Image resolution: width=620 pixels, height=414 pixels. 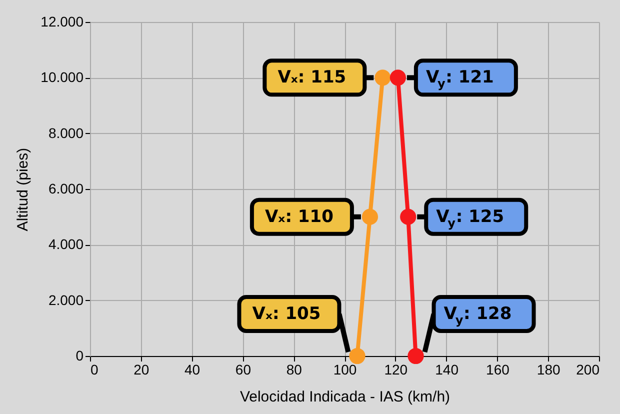 What do you see at coordinates (192, 370) in the screenshot?
I see `x-tick-label: 40` at bounding box center [192, 370].